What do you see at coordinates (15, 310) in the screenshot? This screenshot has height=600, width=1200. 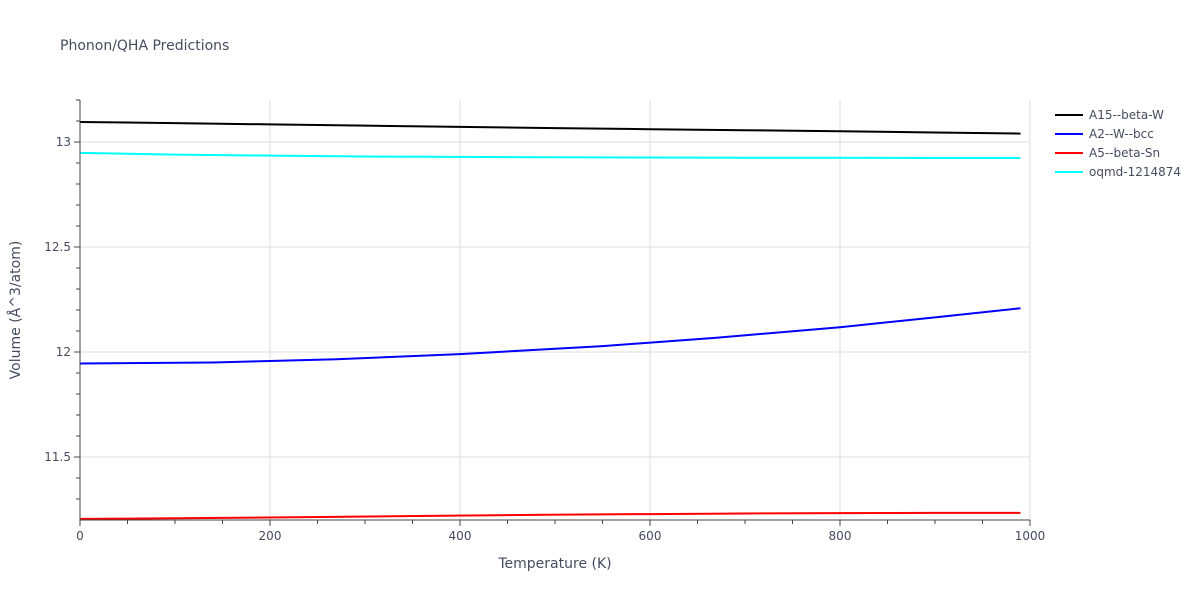 I see `y-axis-title: Volume (Å^3/atom)` at bounding box center [15, 310].